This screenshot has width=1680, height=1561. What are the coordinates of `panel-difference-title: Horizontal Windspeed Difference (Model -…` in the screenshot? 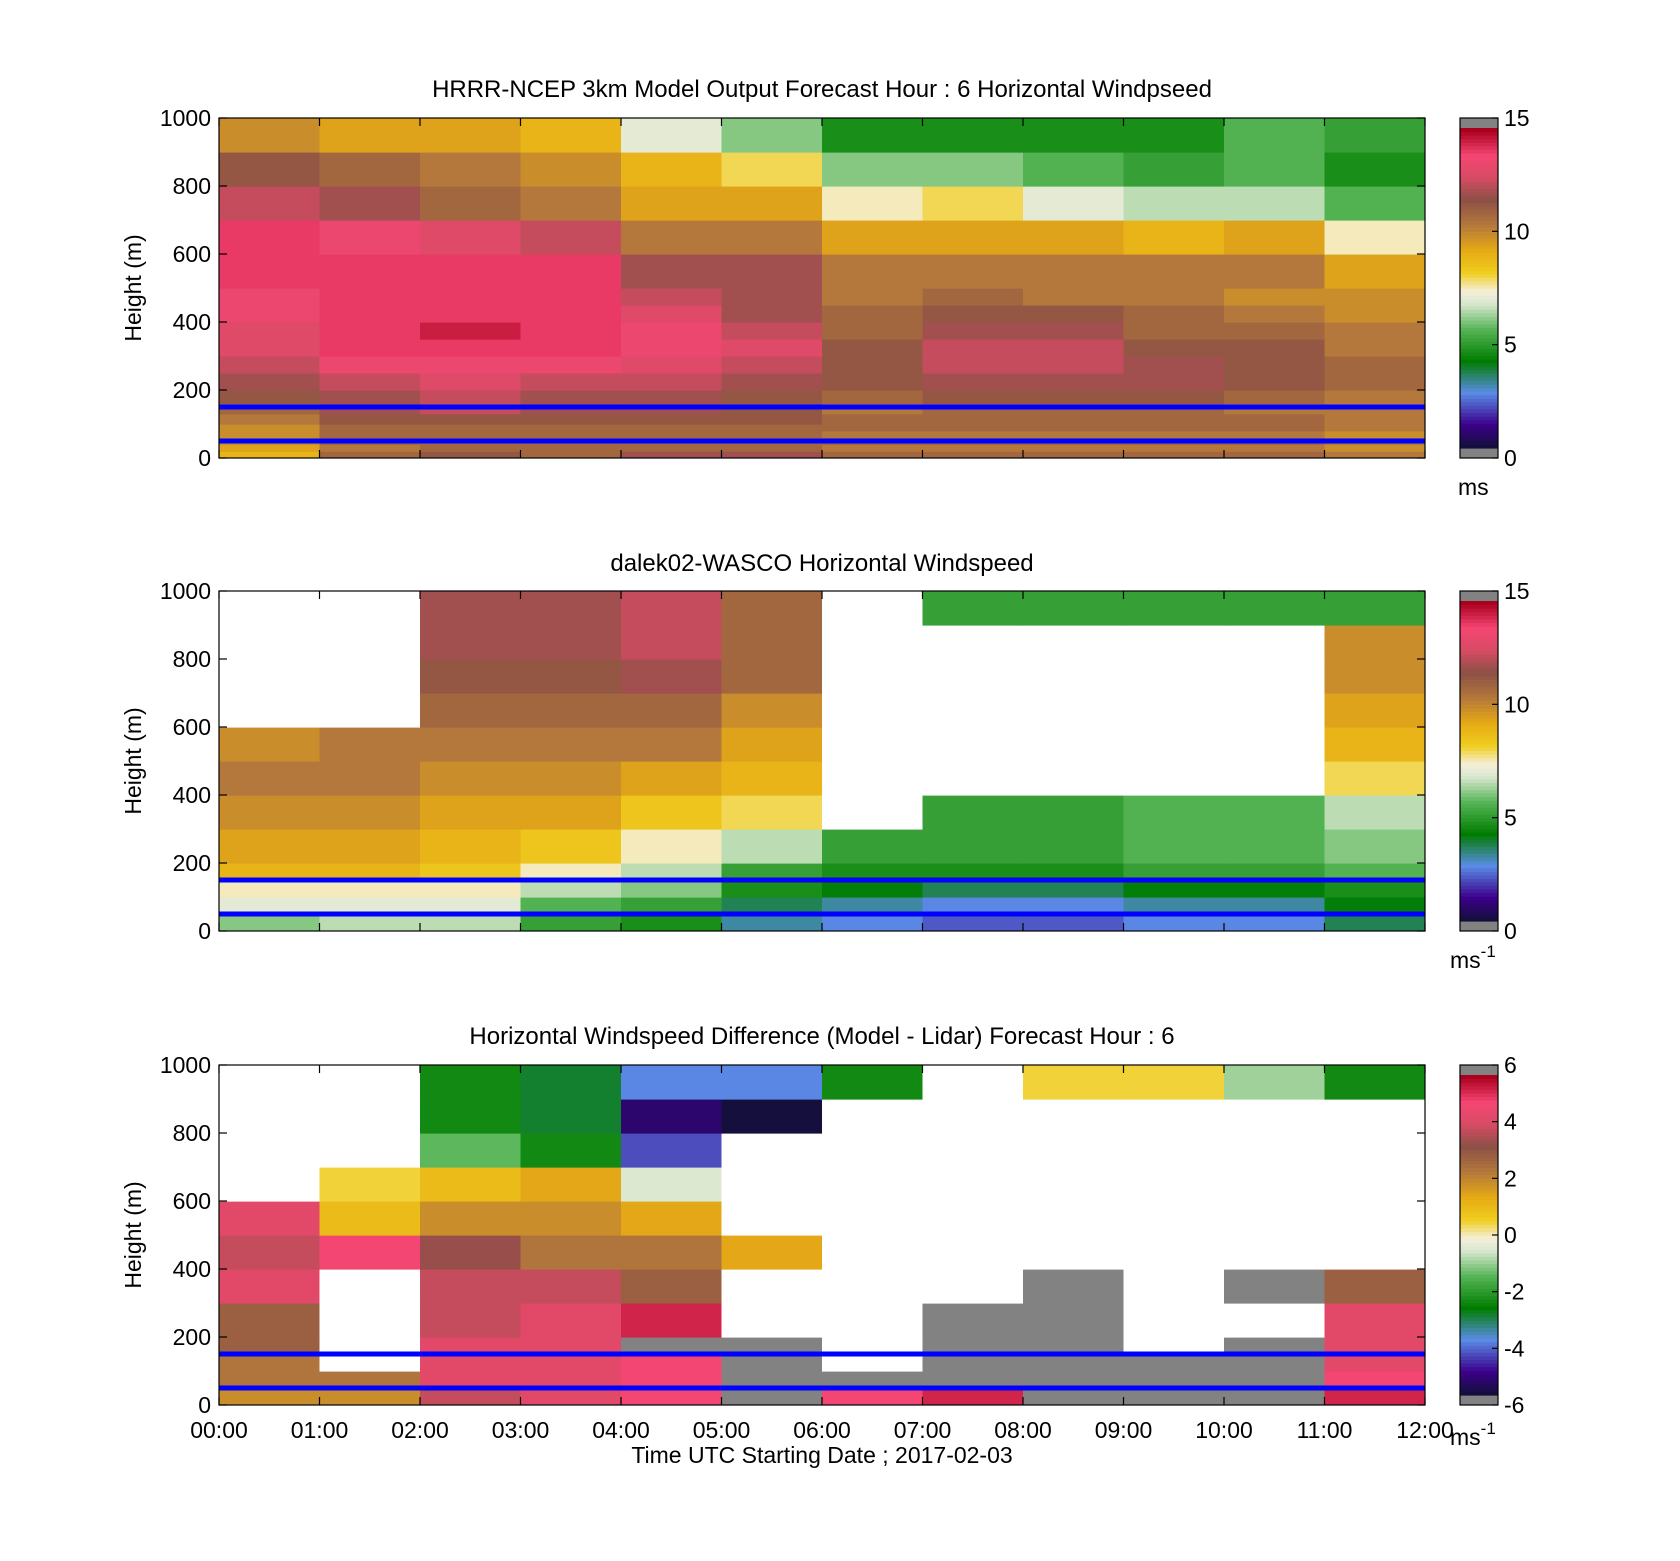 It's located at (821, 1036).